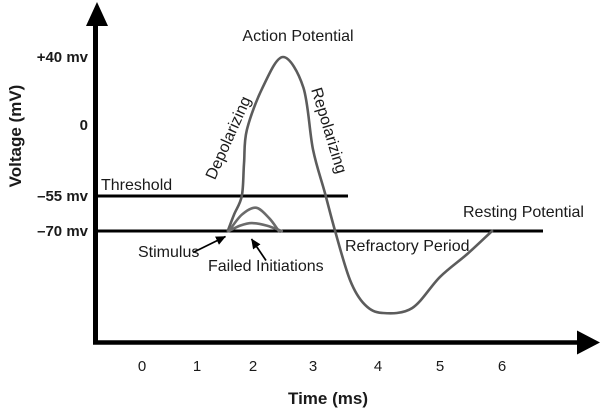 The width and height of the screenshot is (600, 415). Describe the element at coordinates (313, 366) in the screenshot. I see `x-tick-label: 3` at that location.